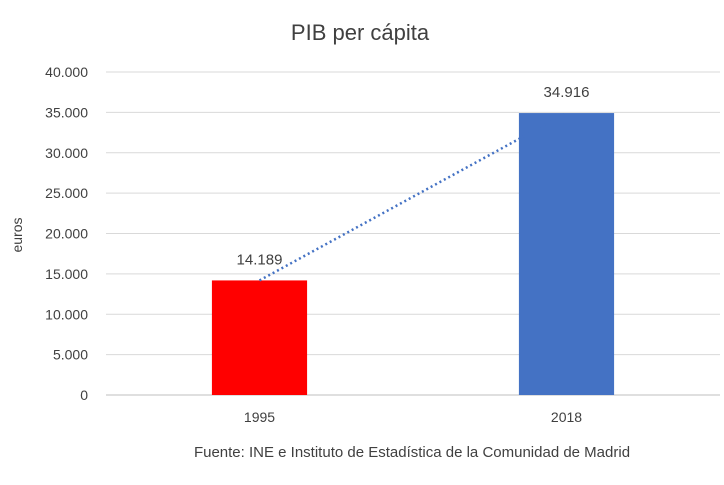 This screenshot has width=724, height=485. I want to click on y-tick-label: 0, so click(84, 395).